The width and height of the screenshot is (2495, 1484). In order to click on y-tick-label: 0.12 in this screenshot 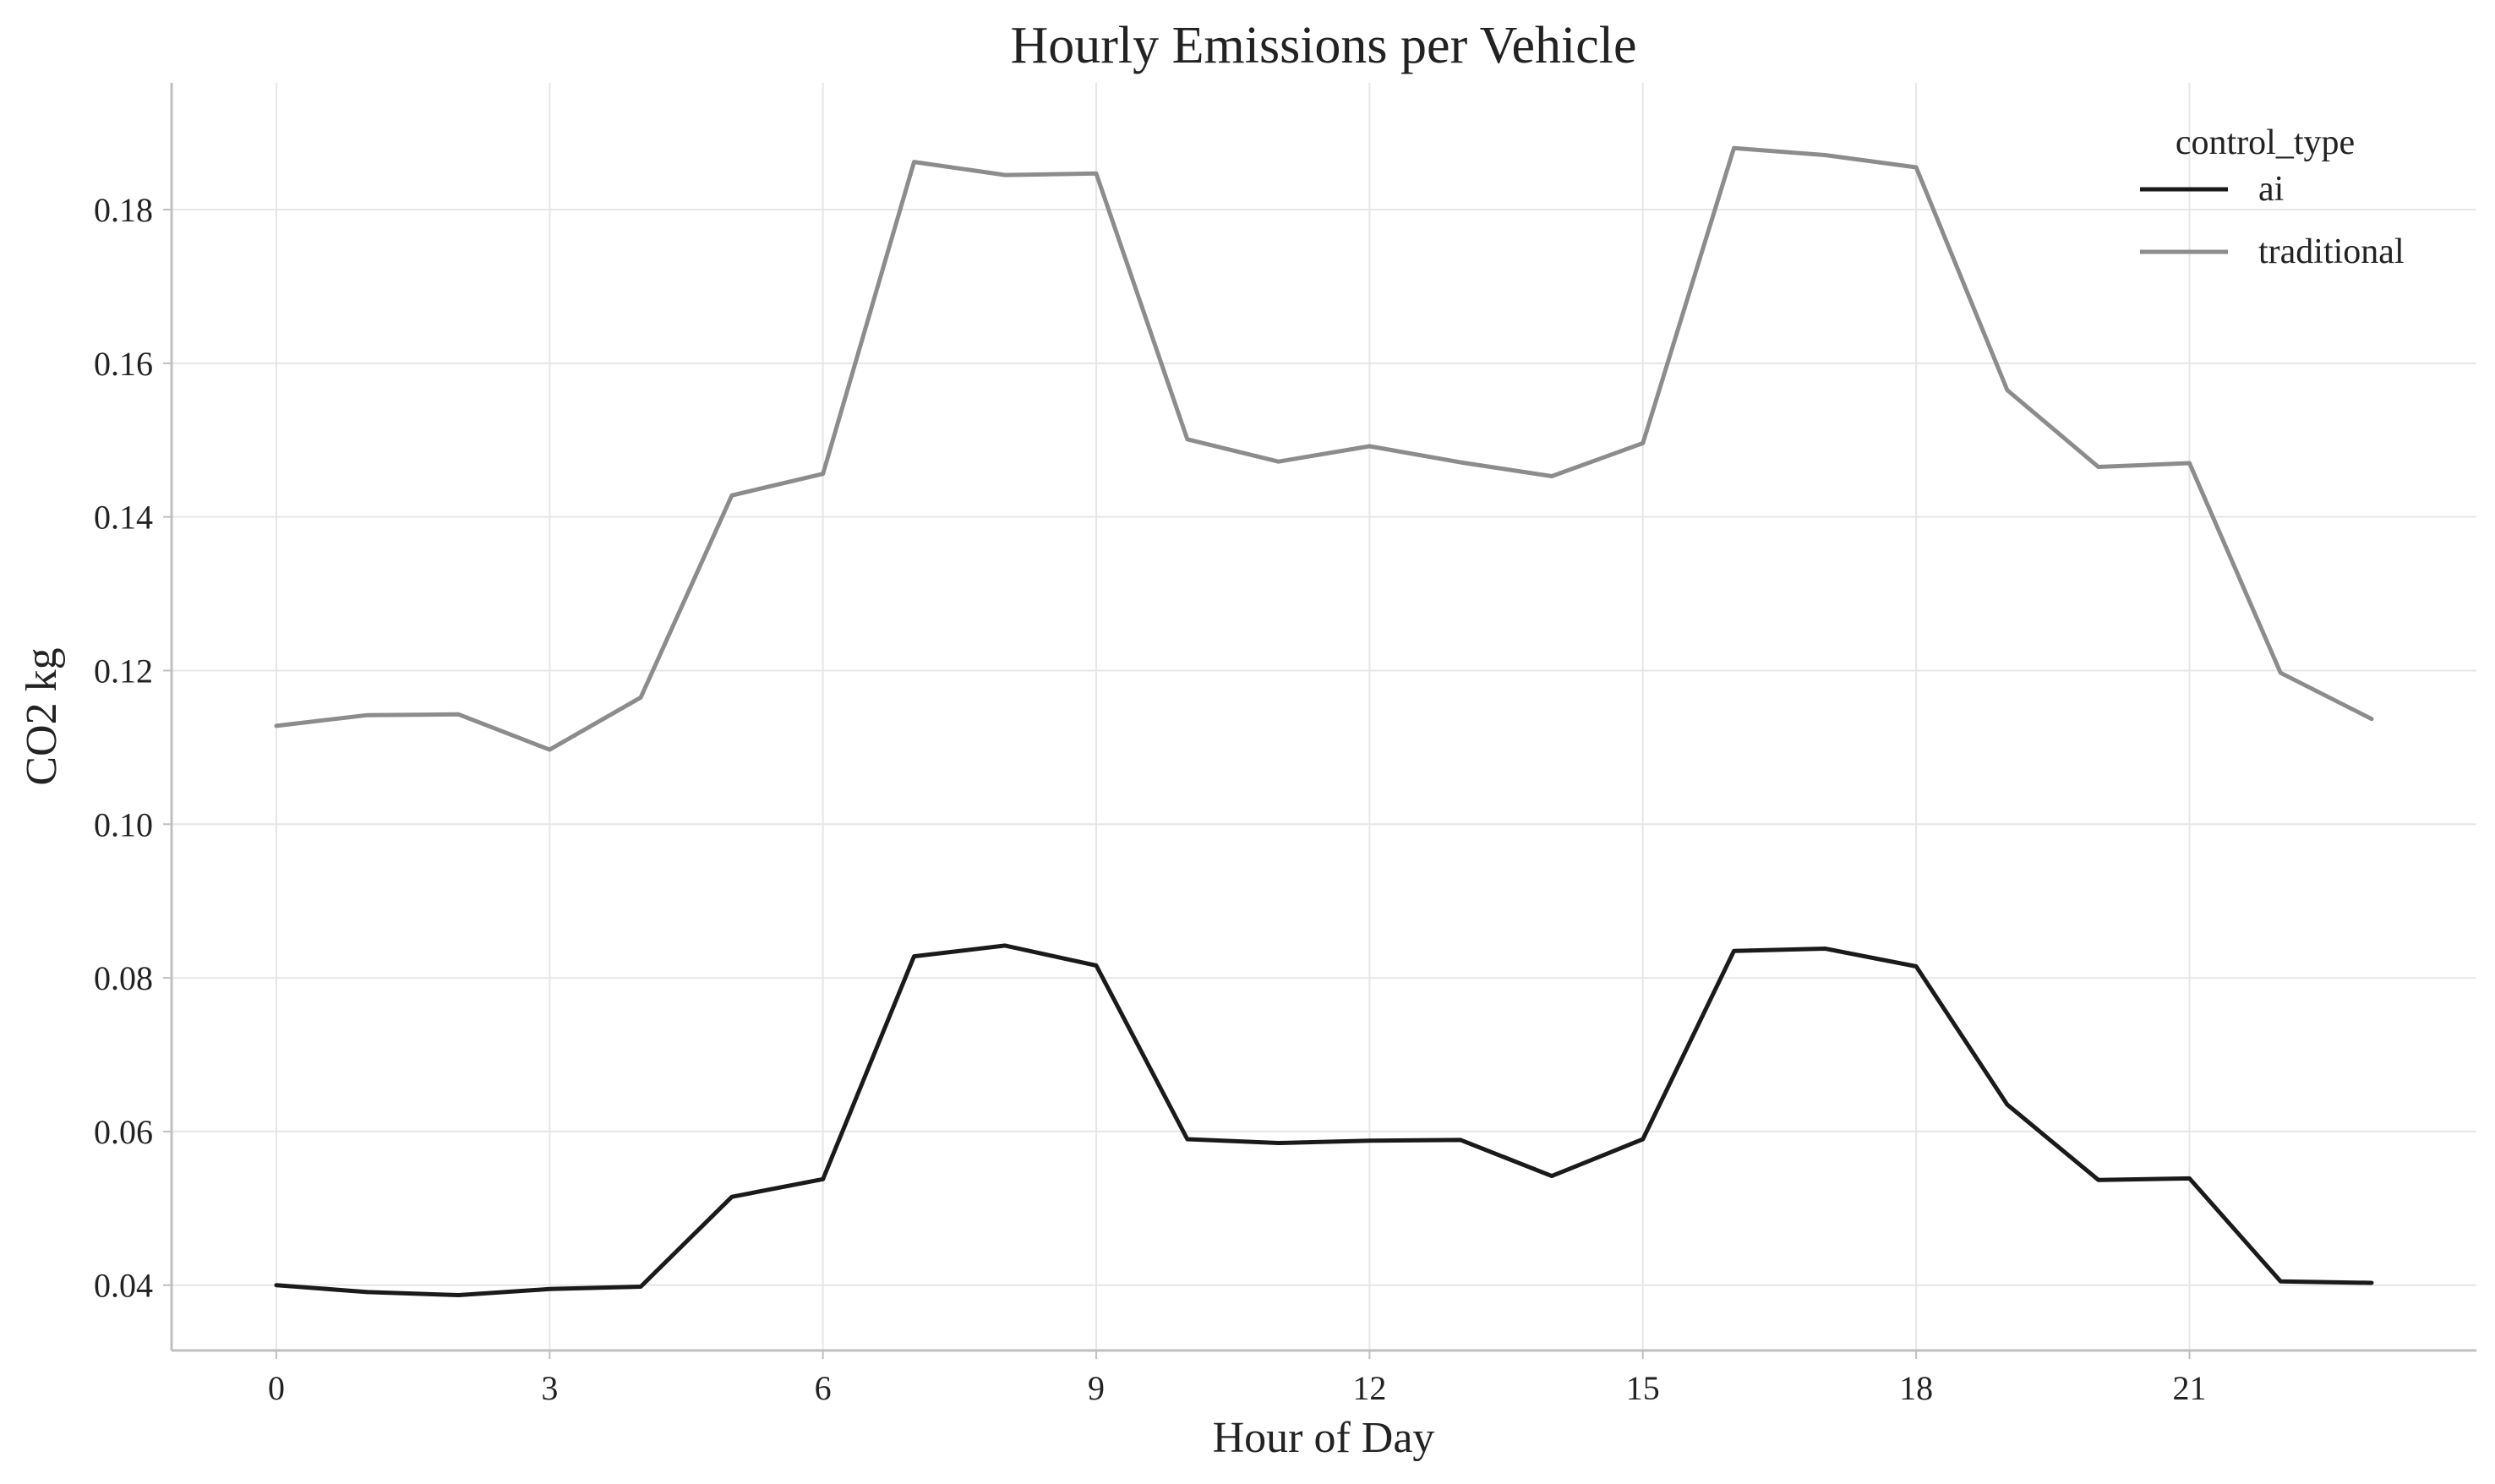, I will do `click(123, 671)`.